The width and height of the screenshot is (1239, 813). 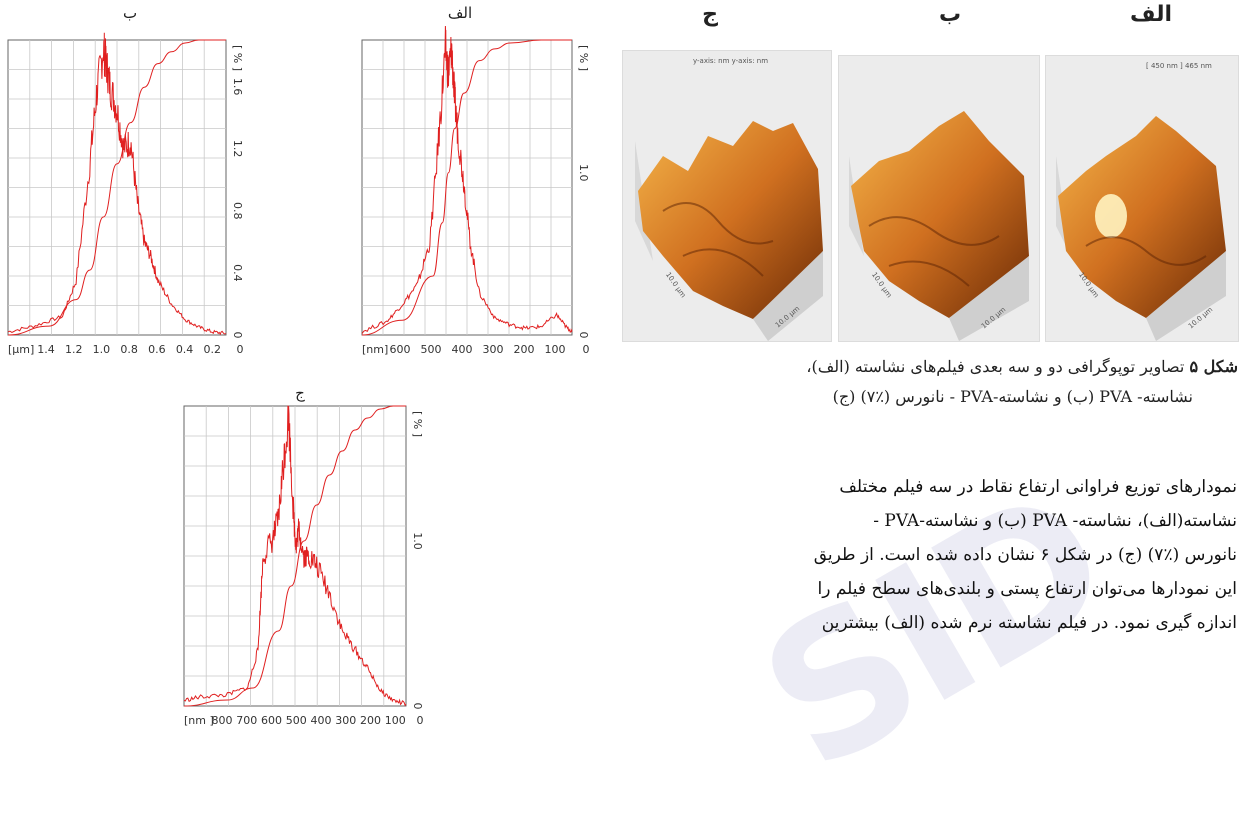 I want to click on x-tick-label: 0.8, so click(x=129, y=349).